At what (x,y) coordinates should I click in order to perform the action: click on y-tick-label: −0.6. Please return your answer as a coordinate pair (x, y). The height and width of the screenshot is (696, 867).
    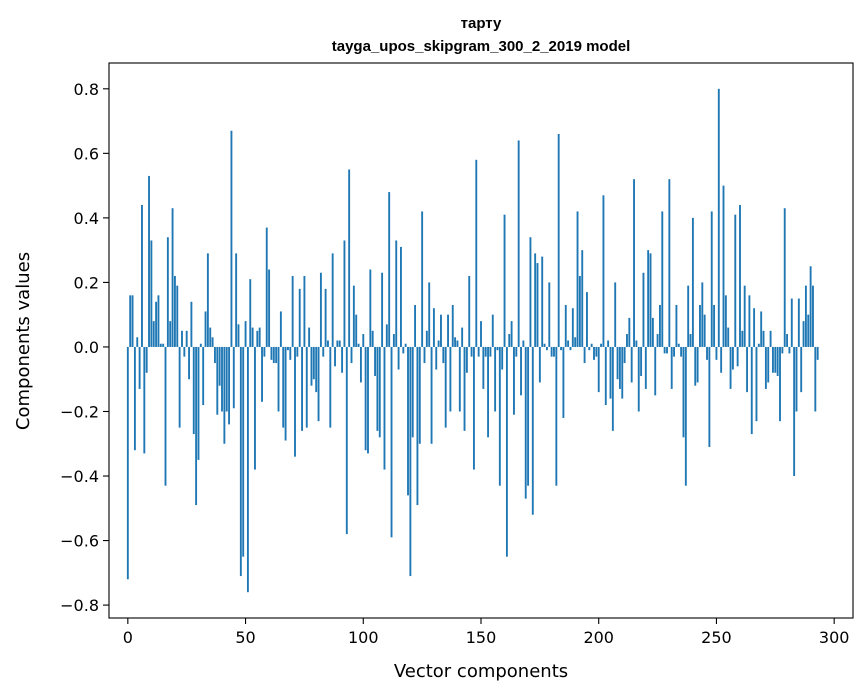
    Looking at the image, I should click on (79, 541).